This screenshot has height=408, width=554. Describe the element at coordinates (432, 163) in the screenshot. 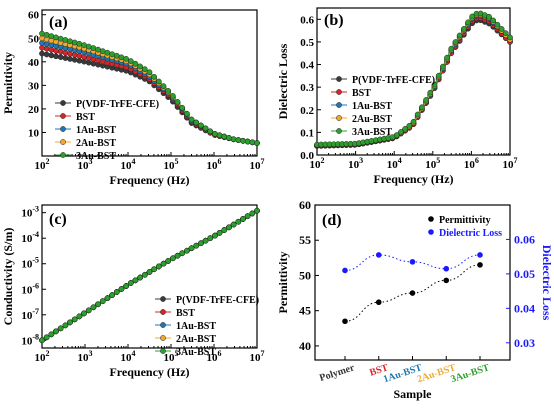

I see `x-tick-label: 10⁵` at that location.